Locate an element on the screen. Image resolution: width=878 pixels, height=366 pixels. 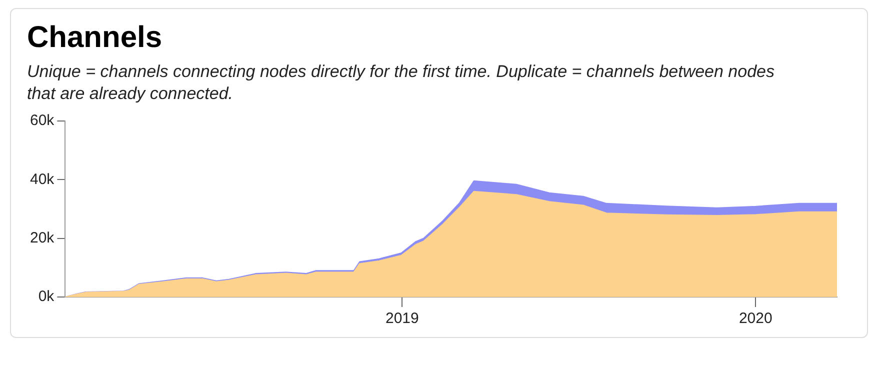
chart-title: Channels is located at coordinates (95, 38).